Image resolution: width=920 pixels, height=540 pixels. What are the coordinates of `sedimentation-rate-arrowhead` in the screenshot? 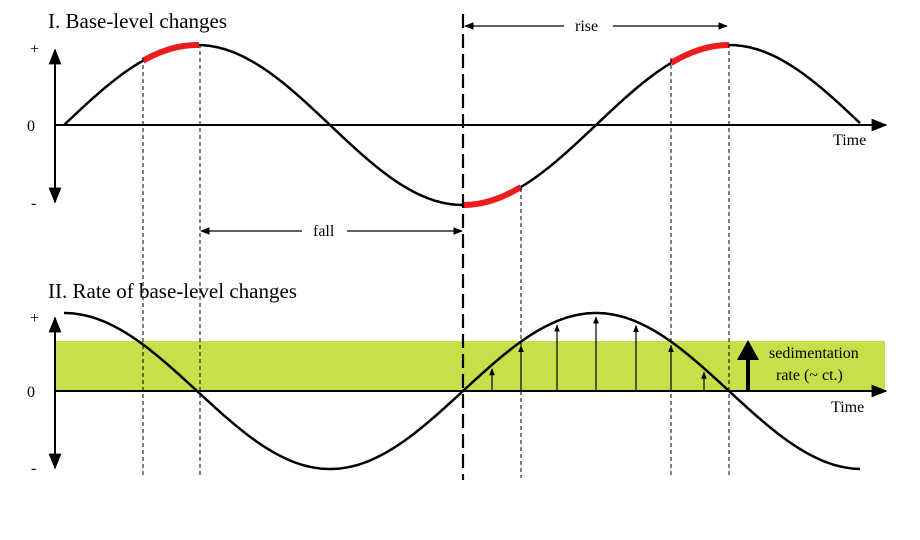 It's located at (748, 350).